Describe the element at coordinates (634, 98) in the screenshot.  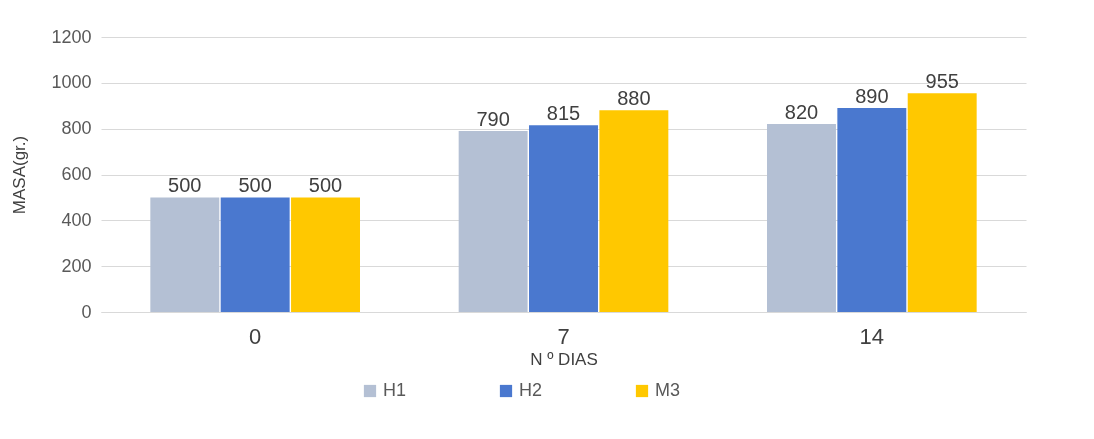
I see `data-label: 880` at that location.